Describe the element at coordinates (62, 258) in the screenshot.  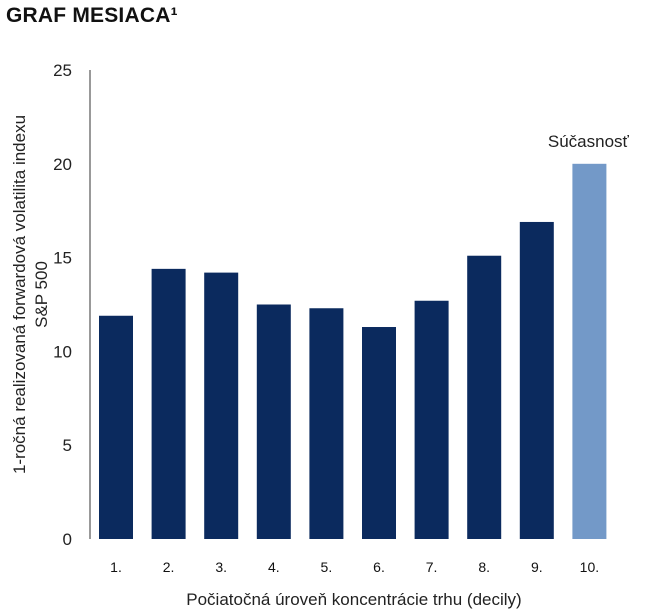
I see `y-tick-label: 15` at that location.